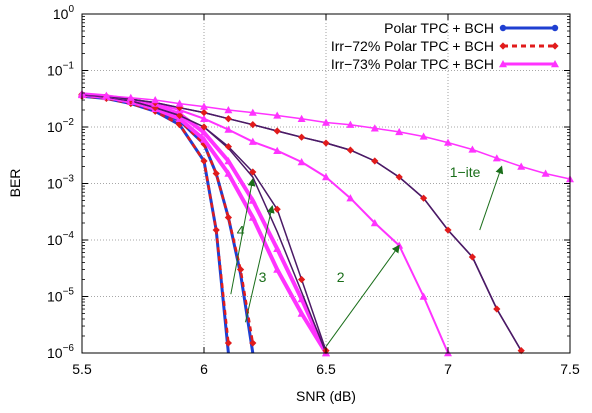 This screenshot has height=413, width=592. What do you see at coordinates (412, 64) in the screenshot?
I see `legend-label: Irr−73% Polar TPC + BCH` at bounding box center [412, 64].